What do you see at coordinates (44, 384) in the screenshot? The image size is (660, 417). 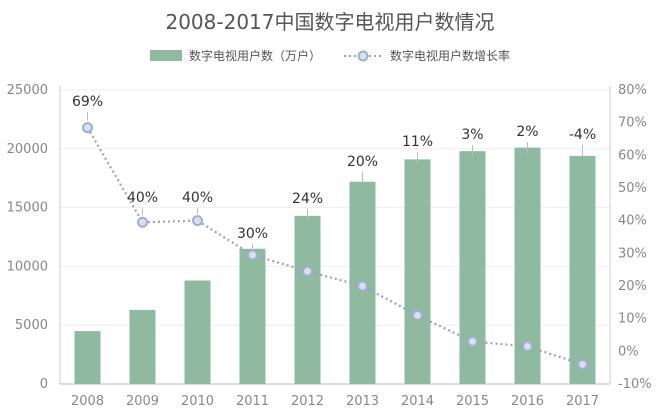 I see `y-left-tick-label: 0` at bounding box center [44, 384].